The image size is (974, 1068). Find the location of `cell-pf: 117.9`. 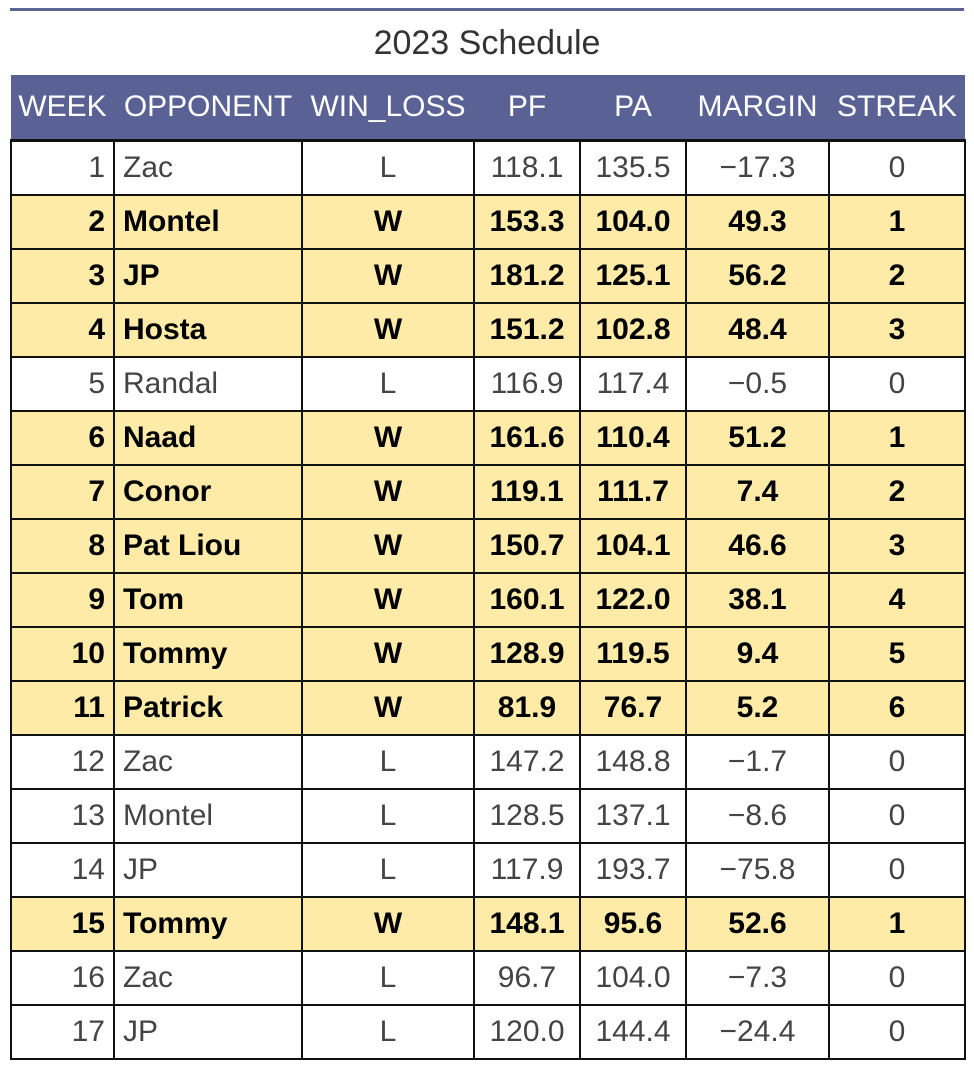

cell-pf: 117.9 is located at coordinates (527, 870).